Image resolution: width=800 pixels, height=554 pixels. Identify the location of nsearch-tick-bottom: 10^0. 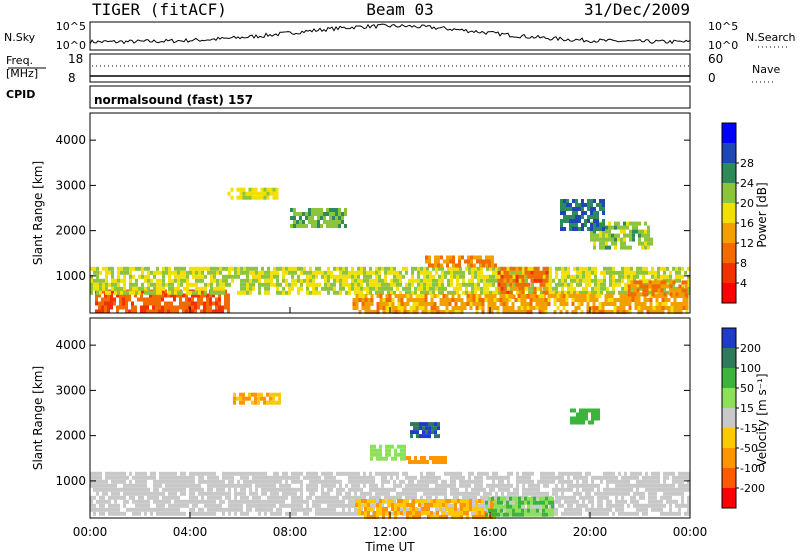
(723, 45).